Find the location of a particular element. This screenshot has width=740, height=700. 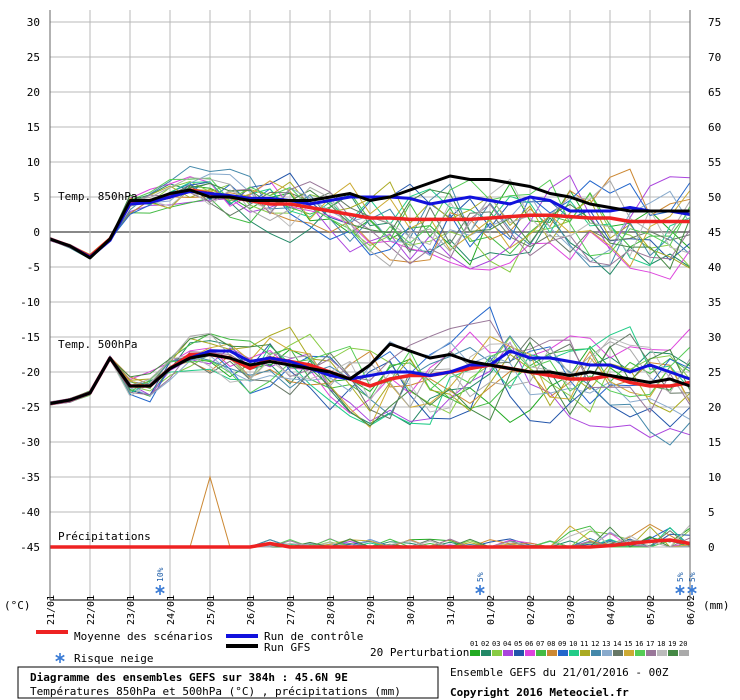

y-tick-left: -10 is located at coordinates (30, 302).